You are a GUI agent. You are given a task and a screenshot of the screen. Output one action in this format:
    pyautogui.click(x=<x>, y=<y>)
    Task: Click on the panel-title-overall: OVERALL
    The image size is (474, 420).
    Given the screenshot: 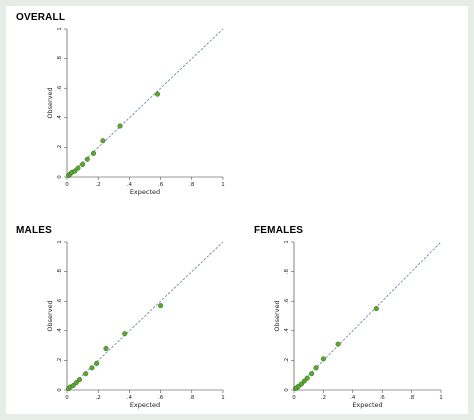 What is the action you would take?
    pyautogui.click(x=41, y=17)
    